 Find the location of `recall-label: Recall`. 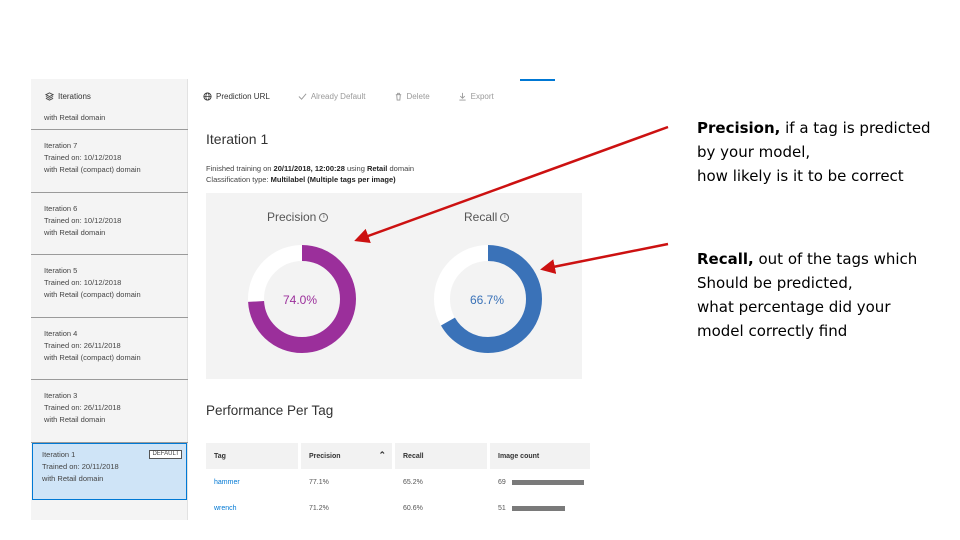

recall-label: Recall is located at coordinates (481, 217).